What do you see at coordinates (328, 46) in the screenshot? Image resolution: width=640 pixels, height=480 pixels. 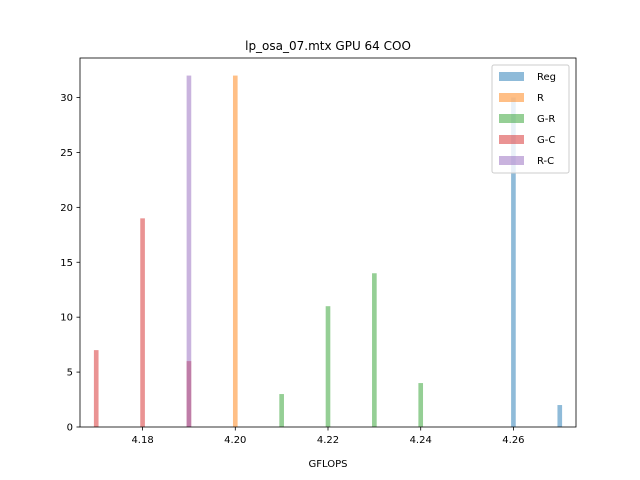 I see `chart-title: lp_osa_07.mtx GPU 64 COO` at bounding box center [328, 46].